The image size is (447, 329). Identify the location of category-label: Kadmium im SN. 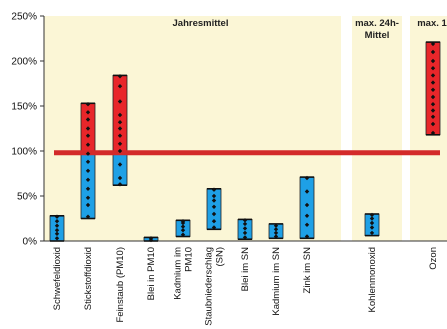
(276, 281).